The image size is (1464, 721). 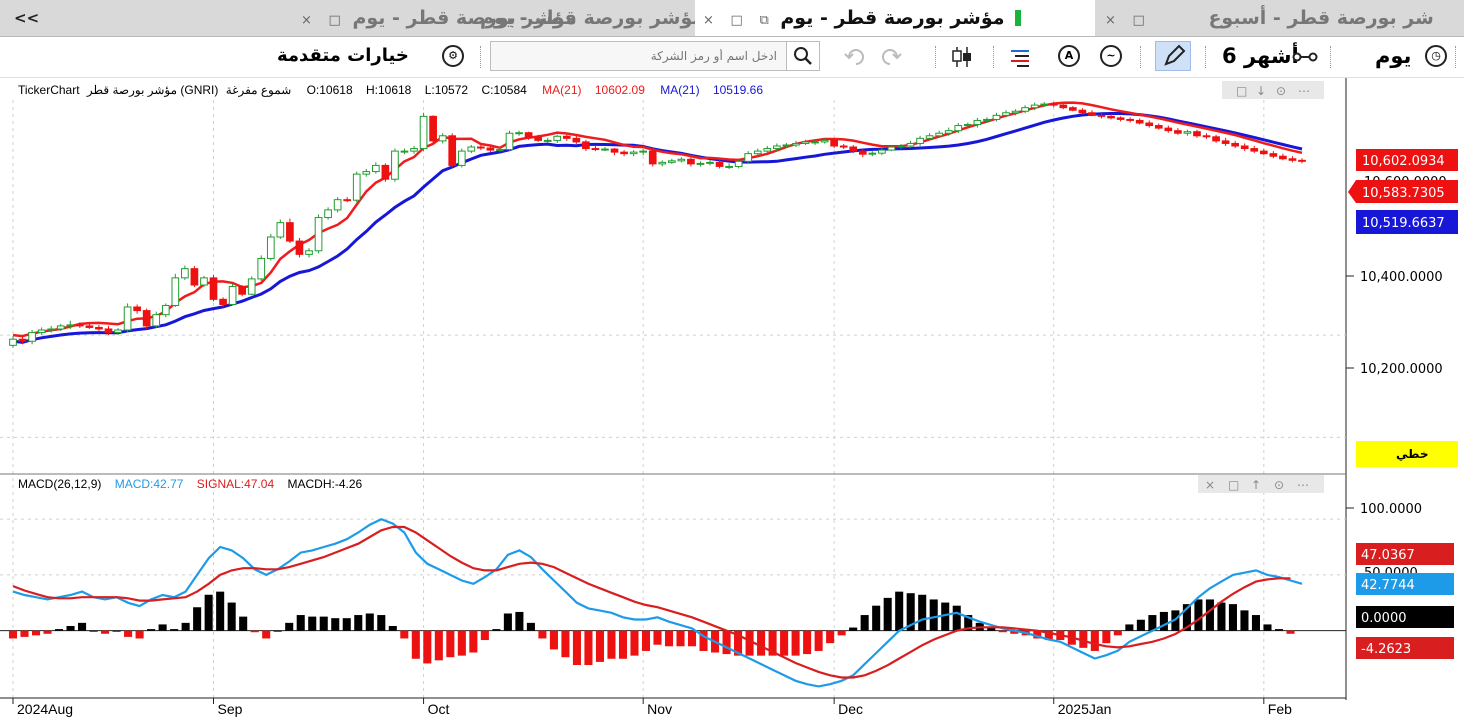 I want to click on panel-maximize-icon: □, so click(x=1241, y=91).